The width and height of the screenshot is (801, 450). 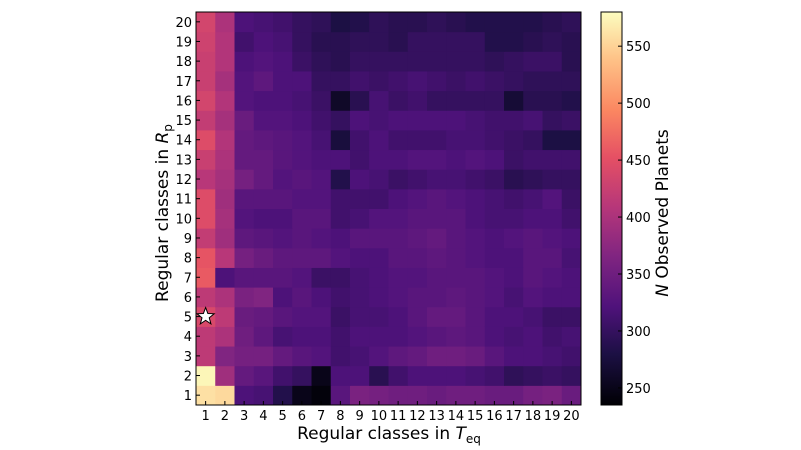 I want to click on y-tick-label: 8, so click(x=188, y=259).